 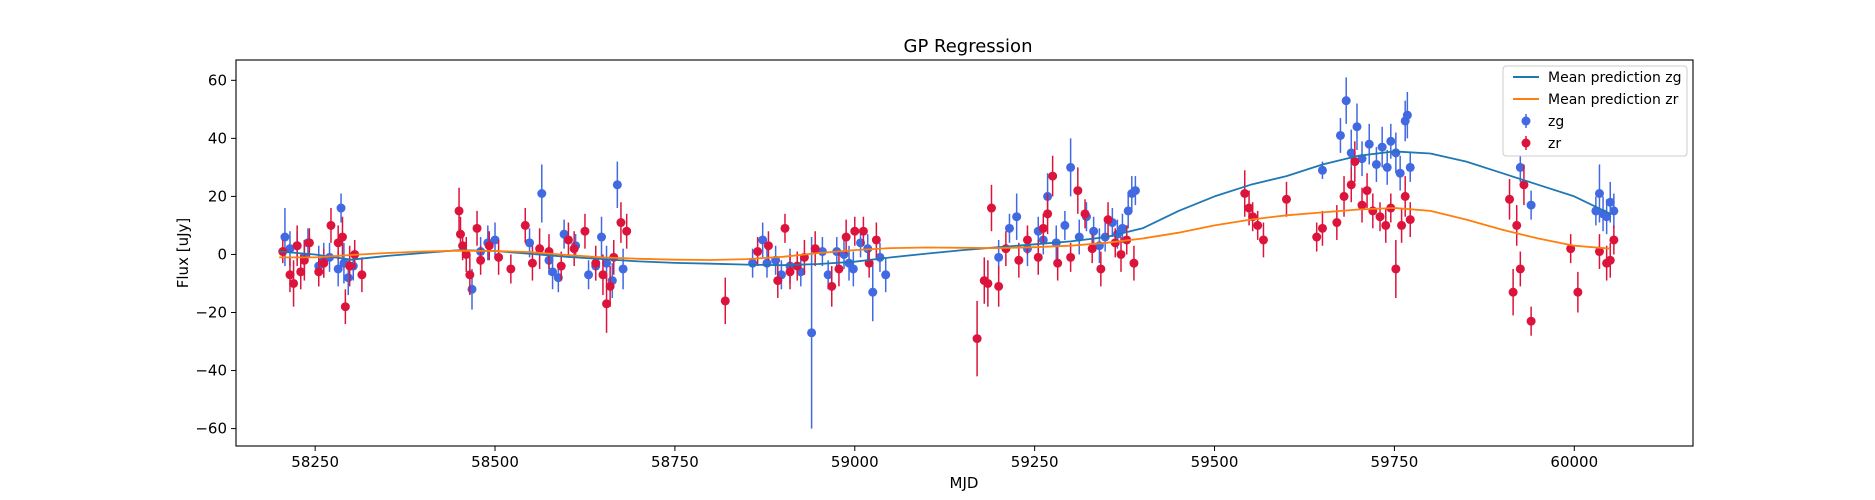 I want to click on legend-label-zr: zr, so click(x=1554, y=144).